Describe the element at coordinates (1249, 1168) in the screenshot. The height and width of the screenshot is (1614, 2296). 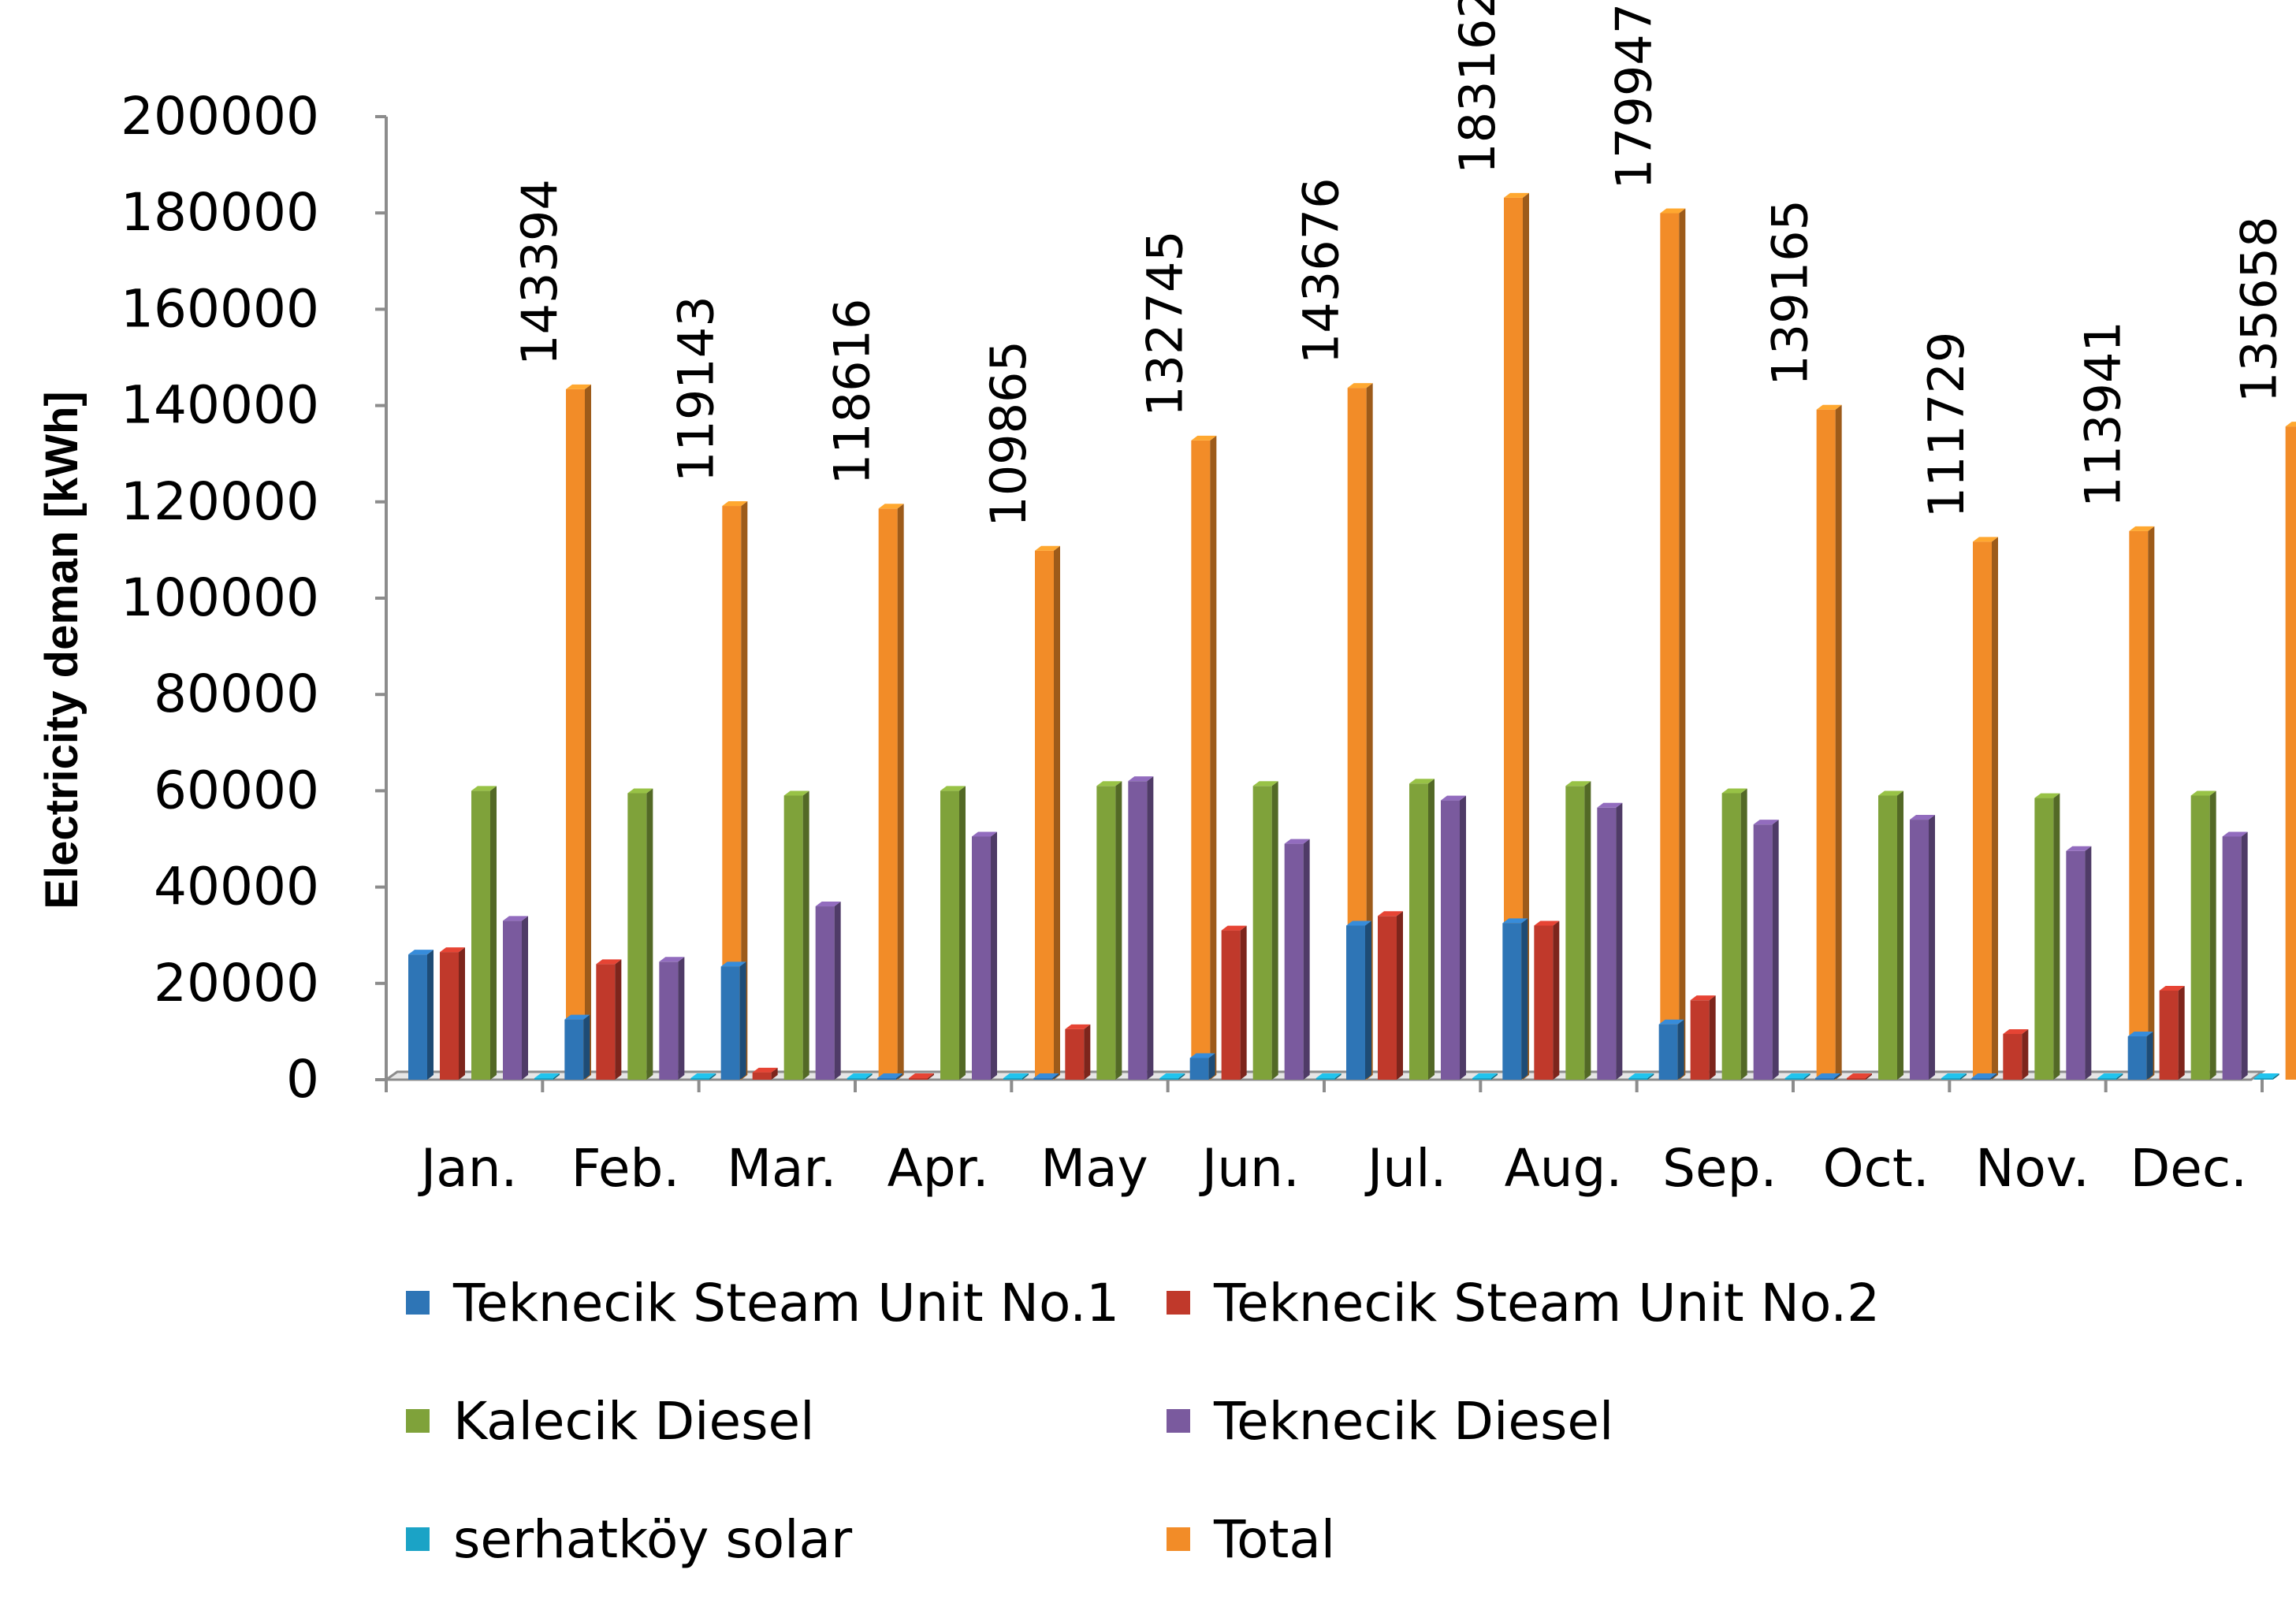
I see `x-category-label: Jun.` at that location.